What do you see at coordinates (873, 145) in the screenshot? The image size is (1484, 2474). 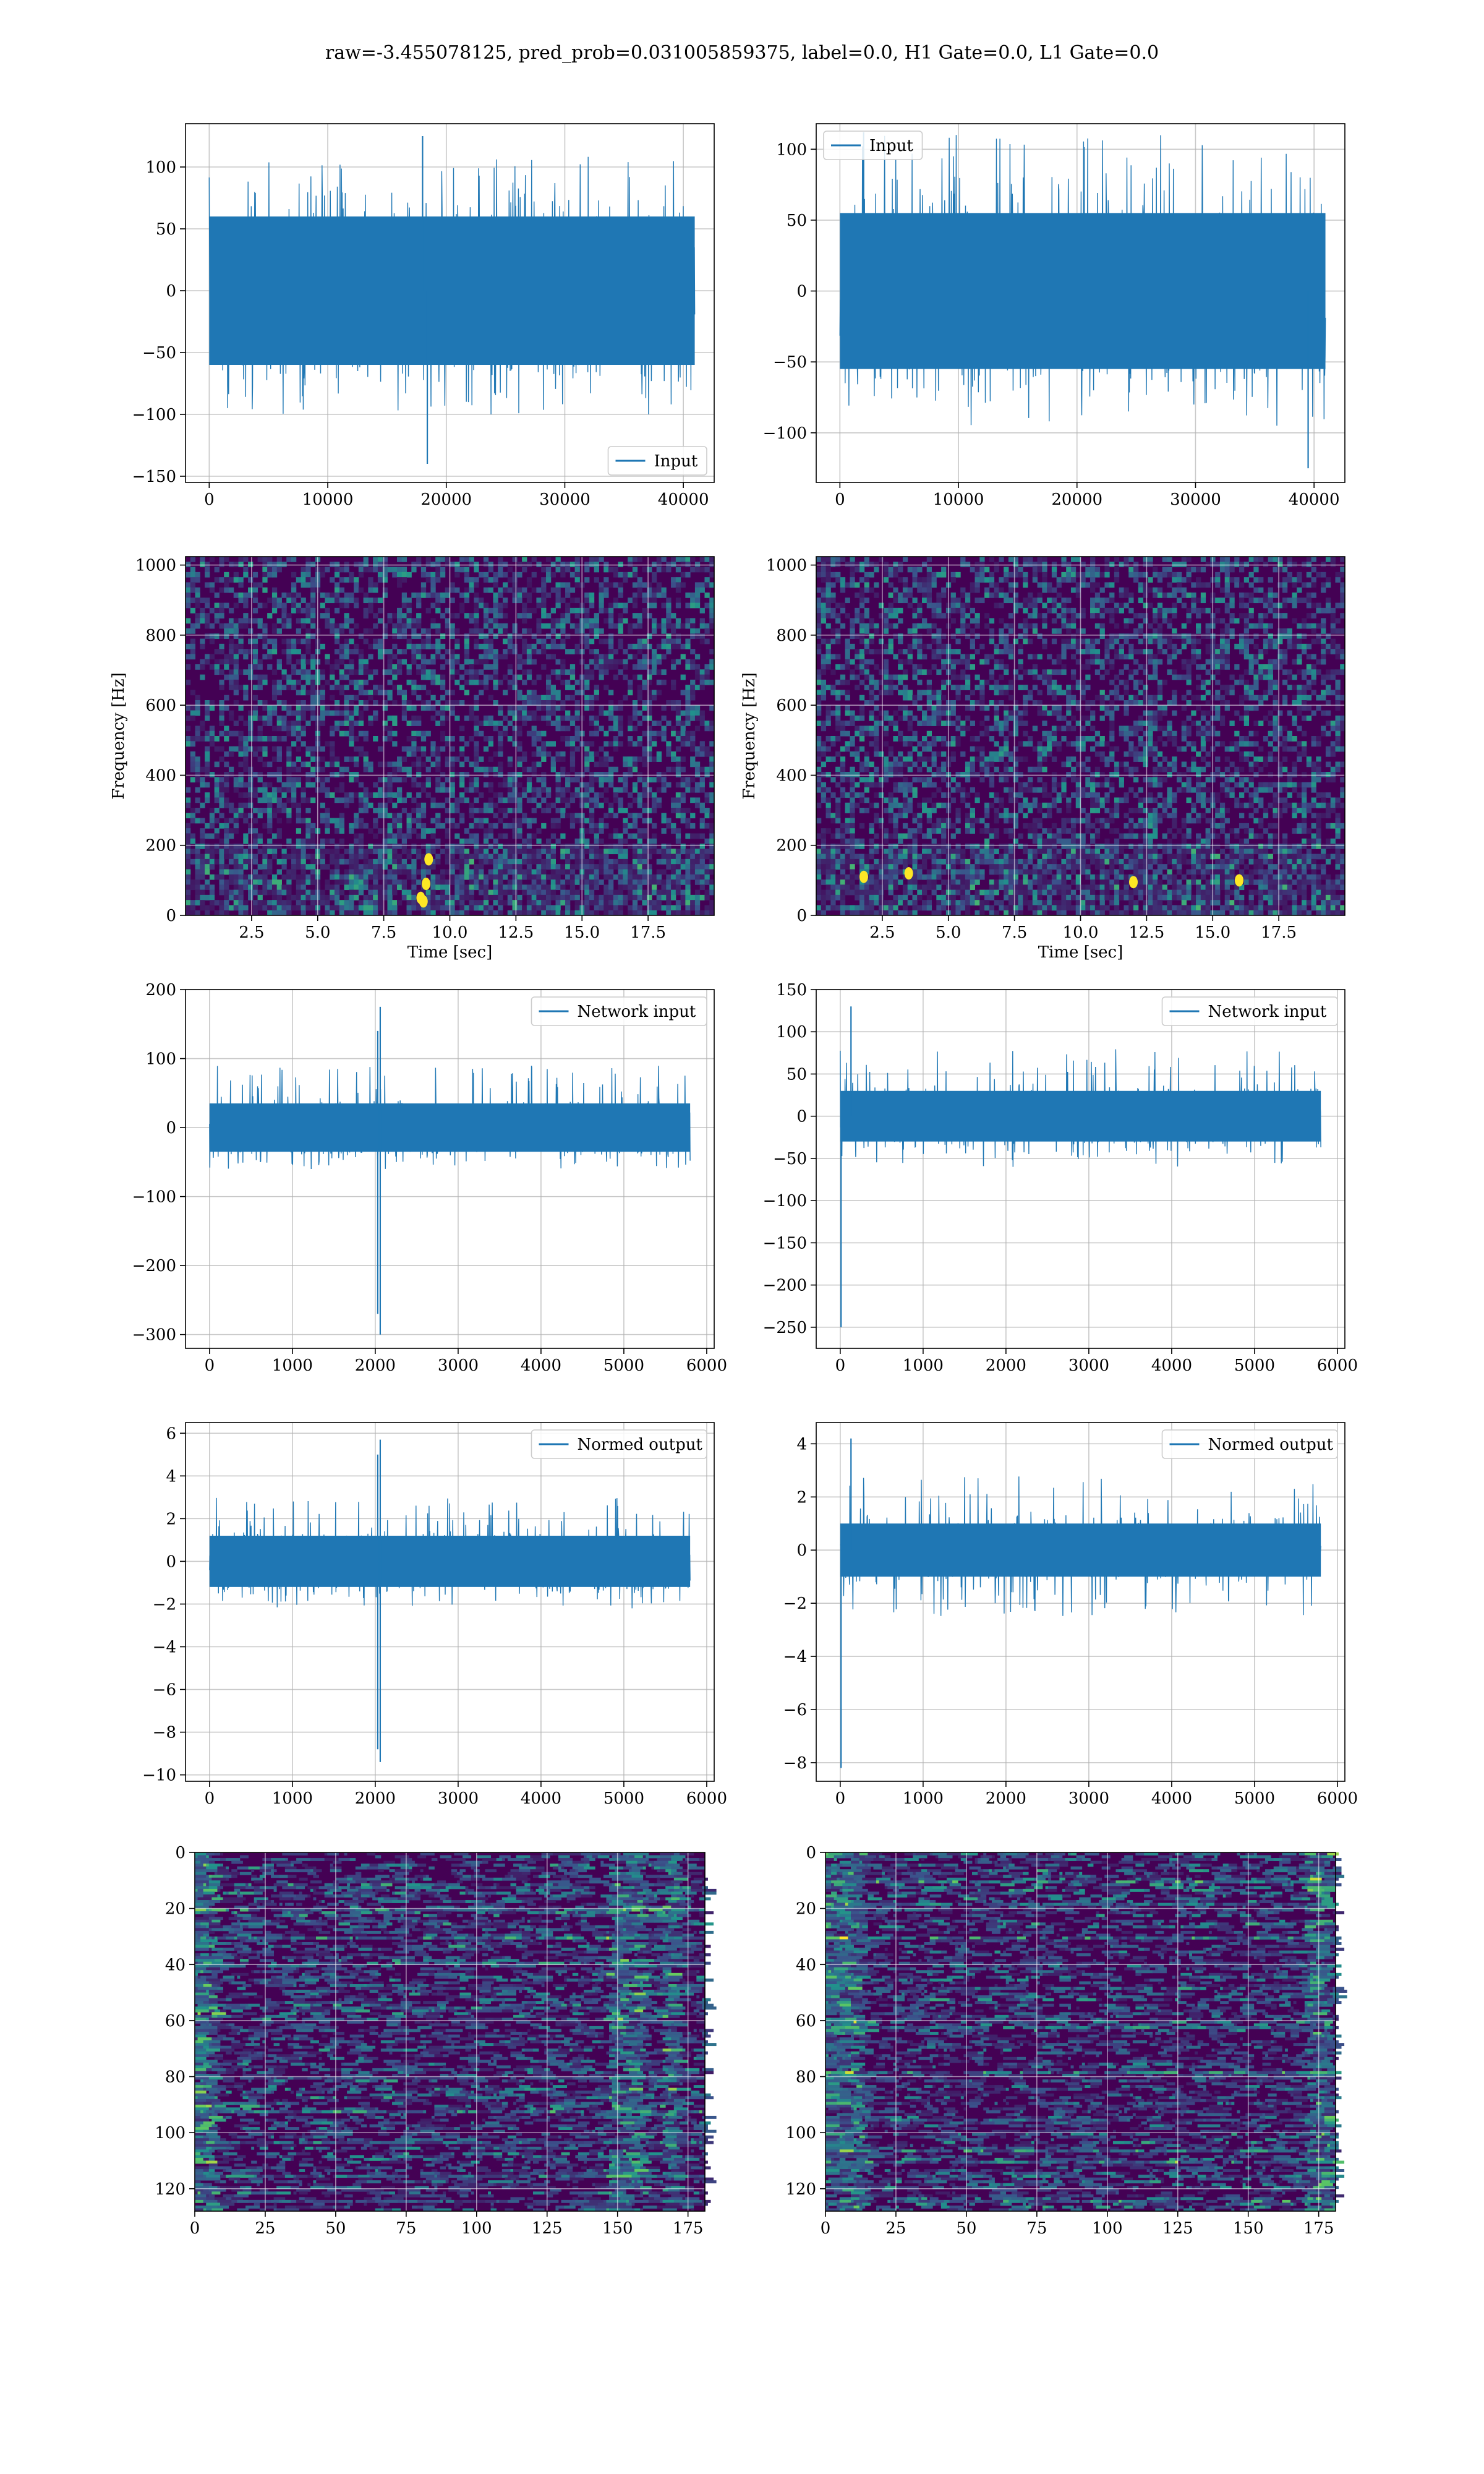 I see `legend: Input` at bounding box center [873, 145].